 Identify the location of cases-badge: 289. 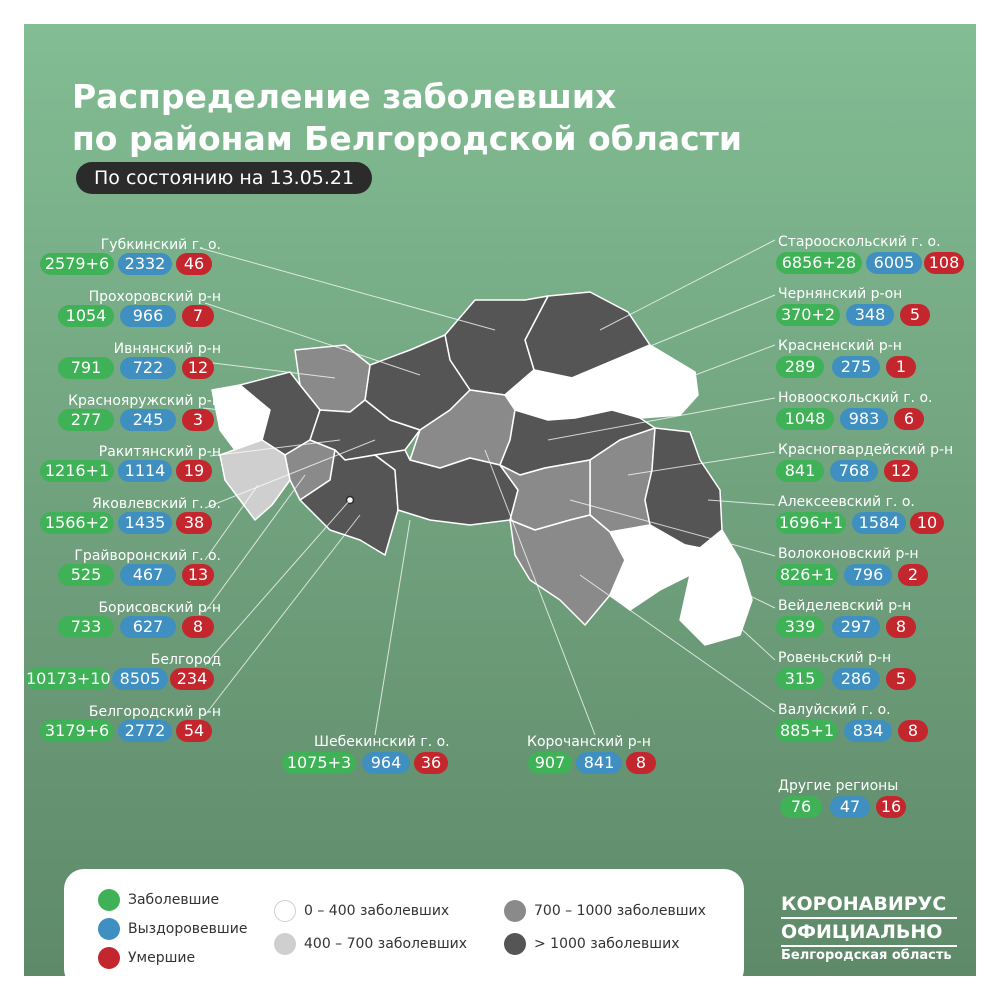
(800, 367).